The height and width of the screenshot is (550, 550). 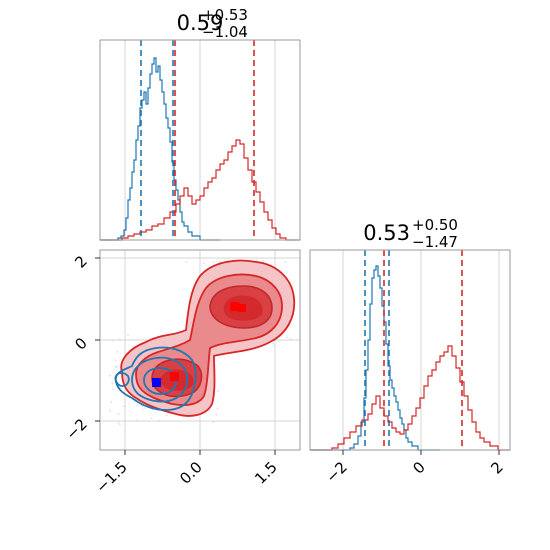 I want to click on right-xtick-label-0: −2, so click(x=336, y=472).